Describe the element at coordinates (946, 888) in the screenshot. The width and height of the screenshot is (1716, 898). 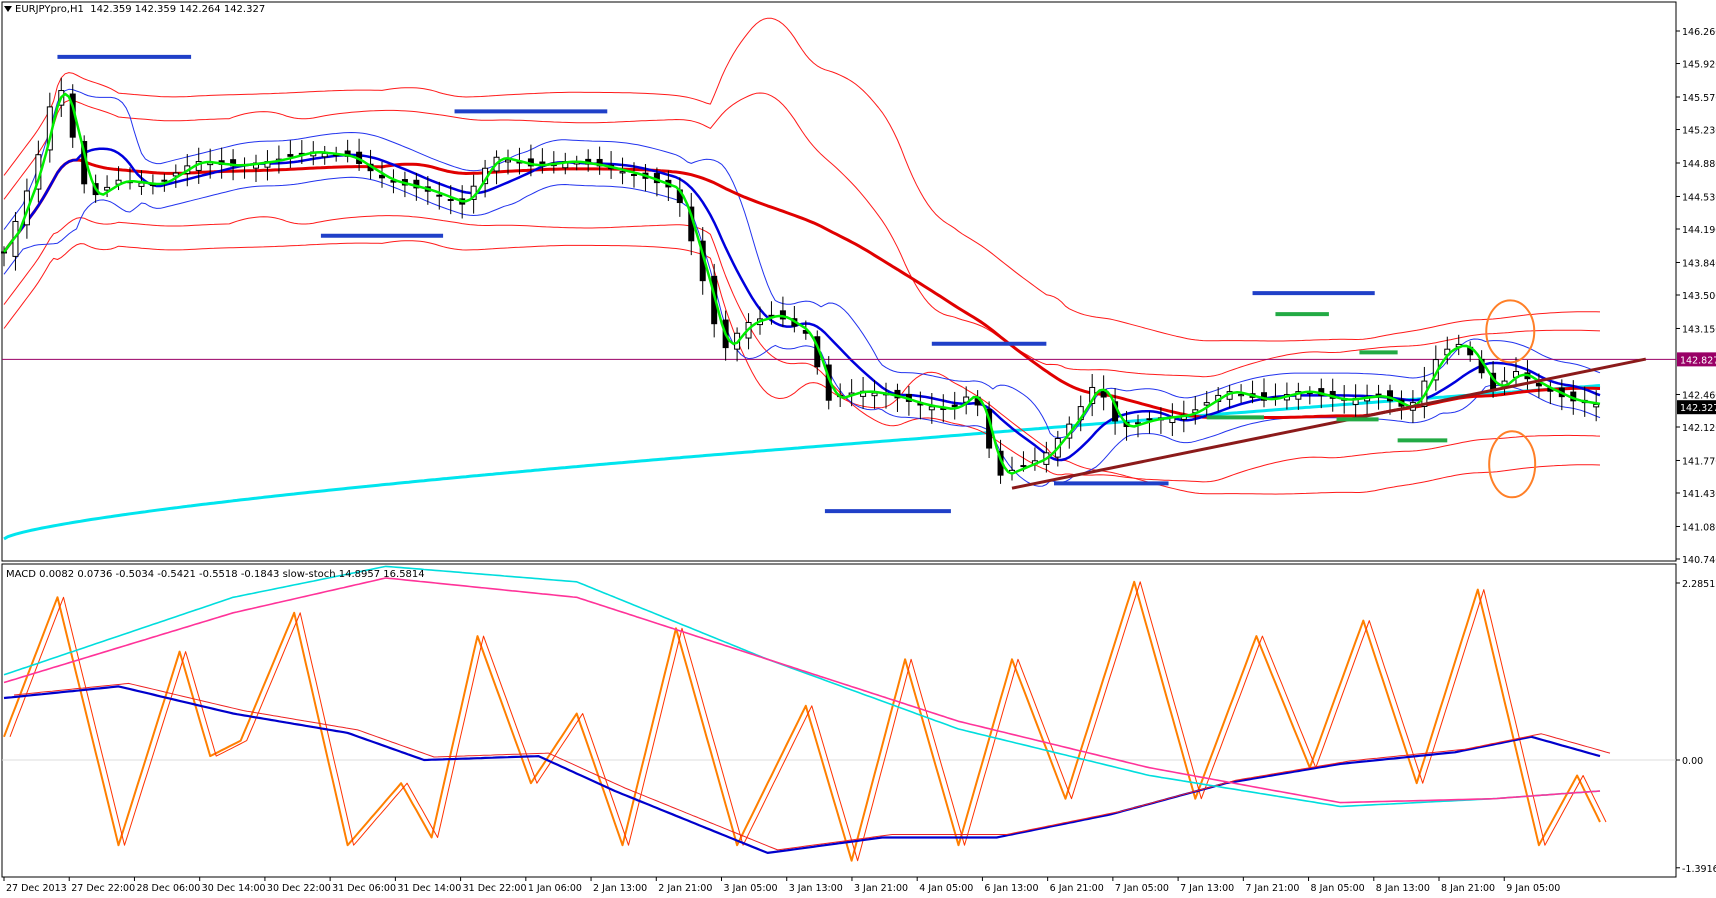
I see `time-tick-label: 4 Jan 05:00` at that location.